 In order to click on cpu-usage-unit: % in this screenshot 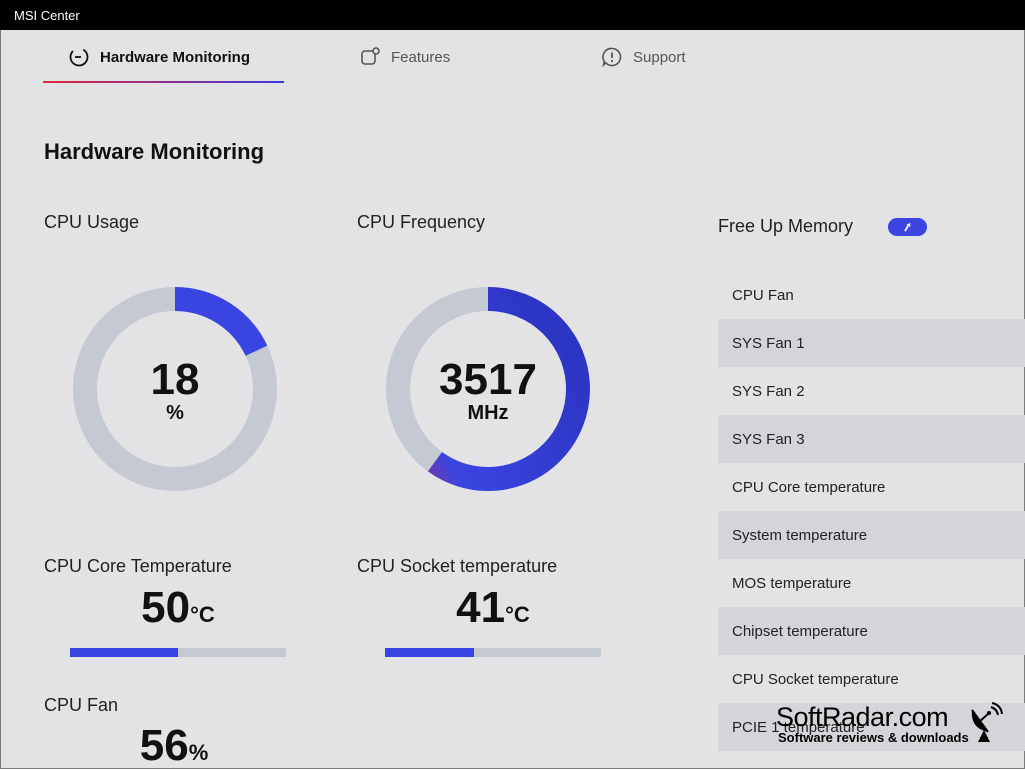, I will do `click(175, 413)`.